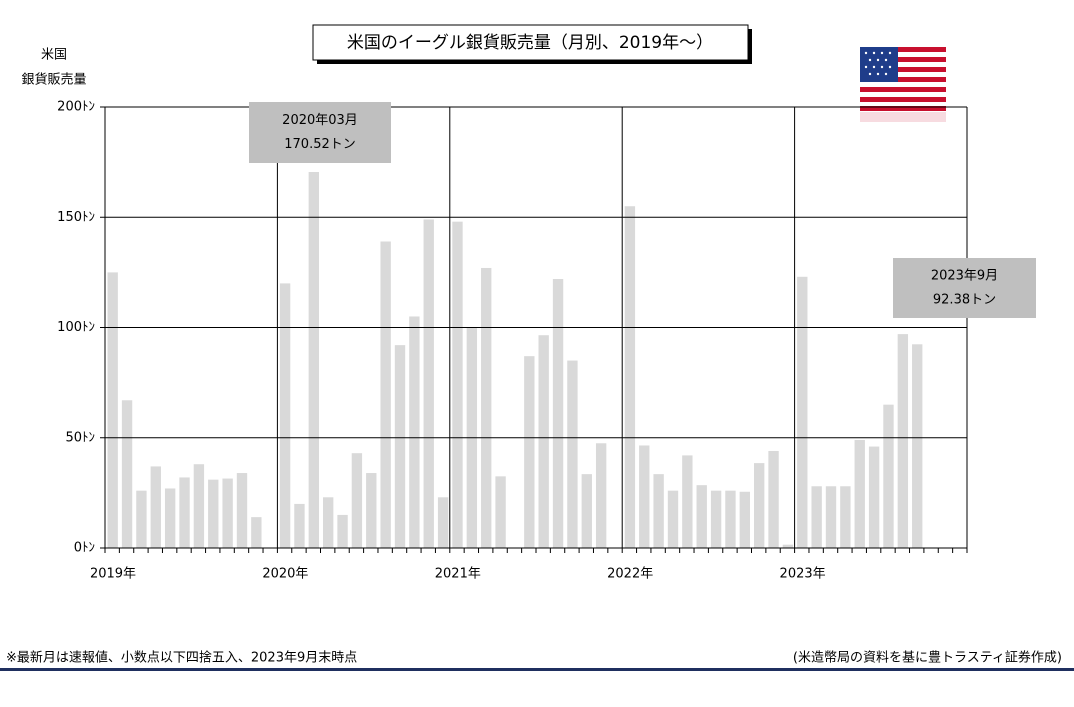  I want to click on source: (米造幣局の資料を基に豊トラスティ証券作成), so click(927, 658).